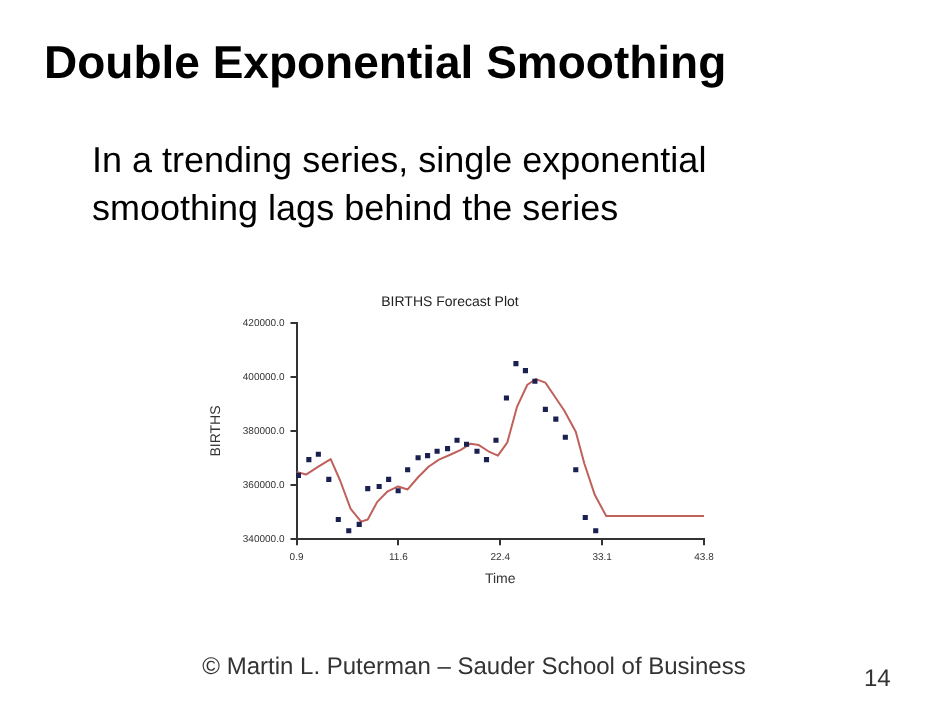  Describe the element at coordinates (877, 678) in the screenshot. I see `text: 14` at that location.